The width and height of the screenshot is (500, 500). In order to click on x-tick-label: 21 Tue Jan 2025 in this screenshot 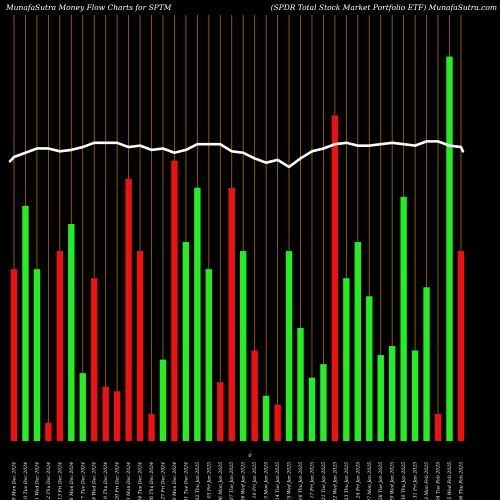, I will do `click(324, 481)`.